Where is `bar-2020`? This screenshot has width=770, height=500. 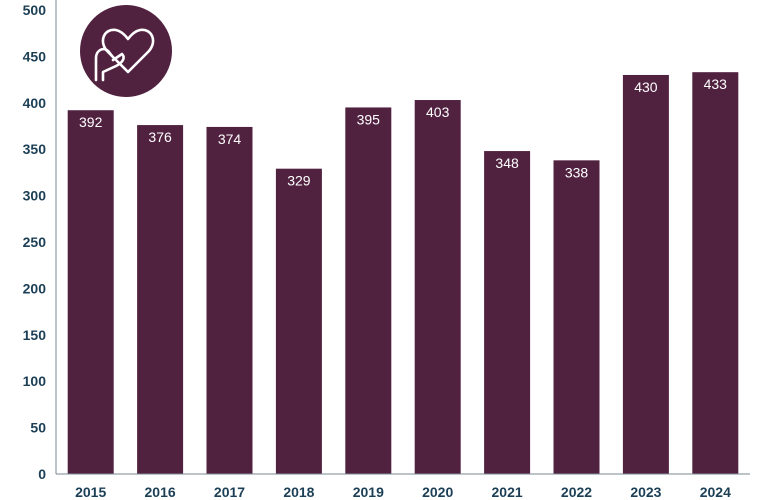 bar-2020 is located at coordinates (437, 287).